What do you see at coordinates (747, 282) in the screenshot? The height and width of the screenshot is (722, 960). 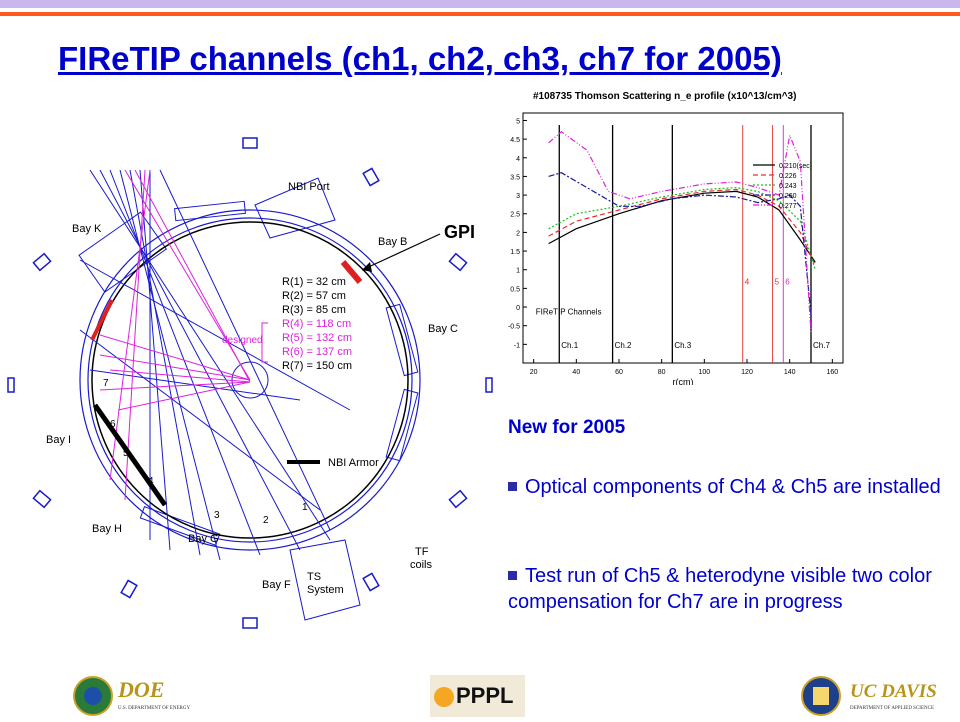 I see `channel-line-label: 4` at bounding box center [747, 282].